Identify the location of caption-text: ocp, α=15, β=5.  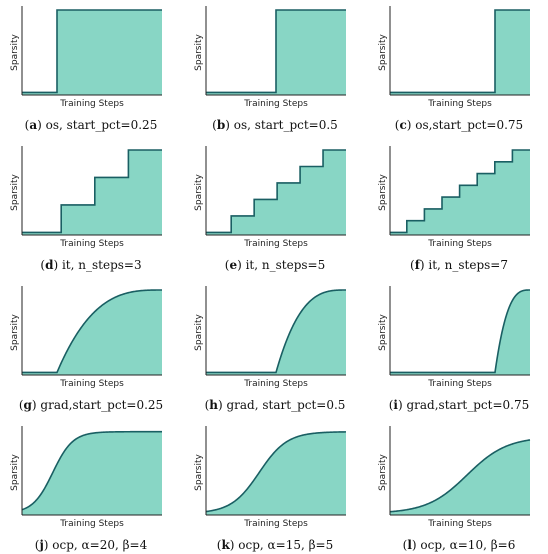
(284, 545).